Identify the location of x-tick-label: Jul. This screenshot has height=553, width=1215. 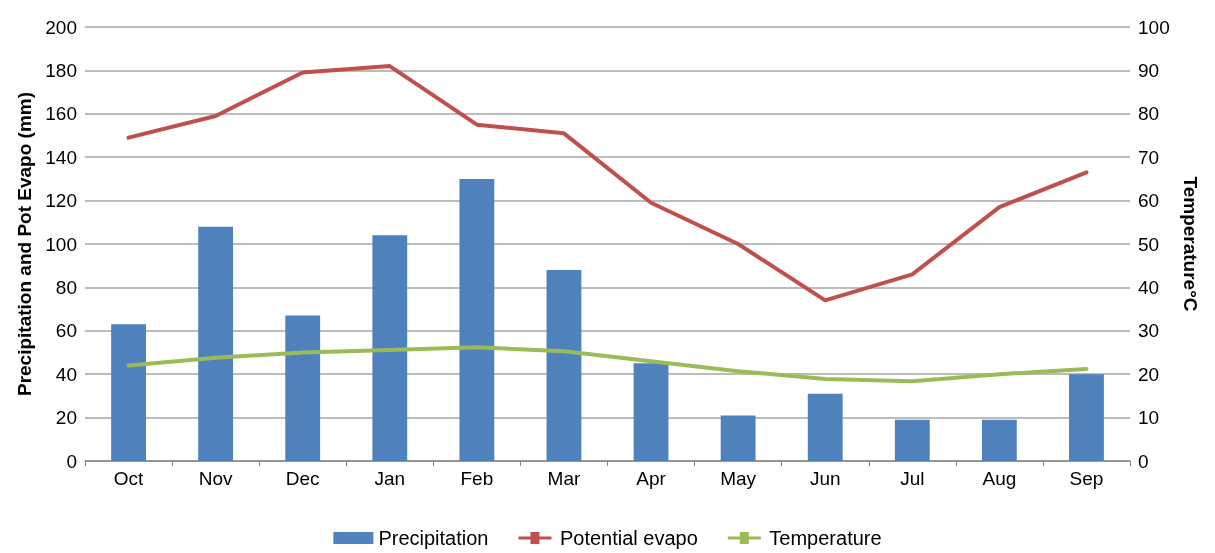
(912, 478).